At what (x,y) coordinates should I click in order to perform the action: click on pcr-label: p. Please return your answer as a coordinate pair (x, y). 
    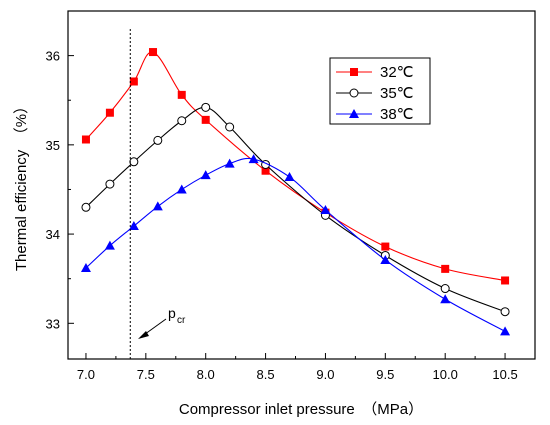
    Looking at the image, I should click on (172, 313).